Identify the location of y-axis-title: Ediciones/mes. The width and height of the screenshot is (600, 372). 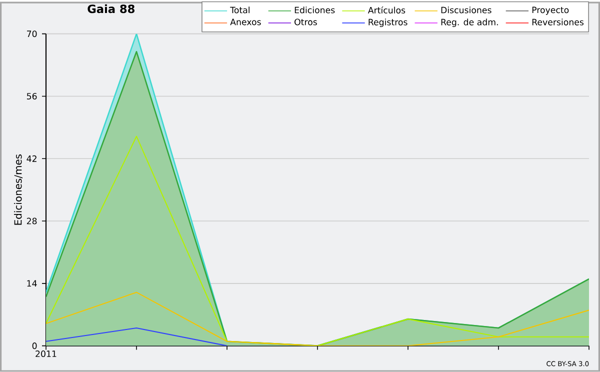
(18, 189).